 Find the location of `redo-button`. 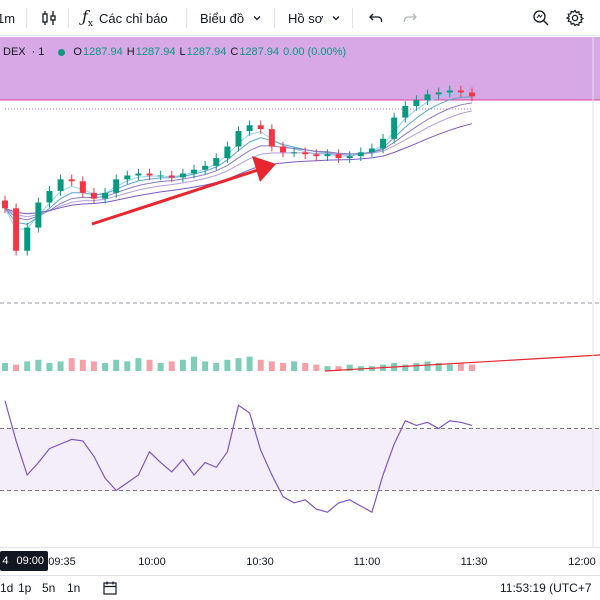

redo-button is located at coordinates (410, 18).